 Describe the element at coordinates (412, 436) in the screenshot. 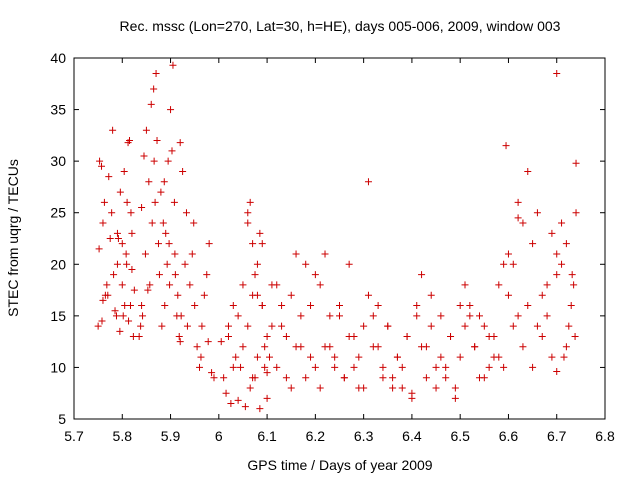

I see `x-tick-label: 6.4` at that location.